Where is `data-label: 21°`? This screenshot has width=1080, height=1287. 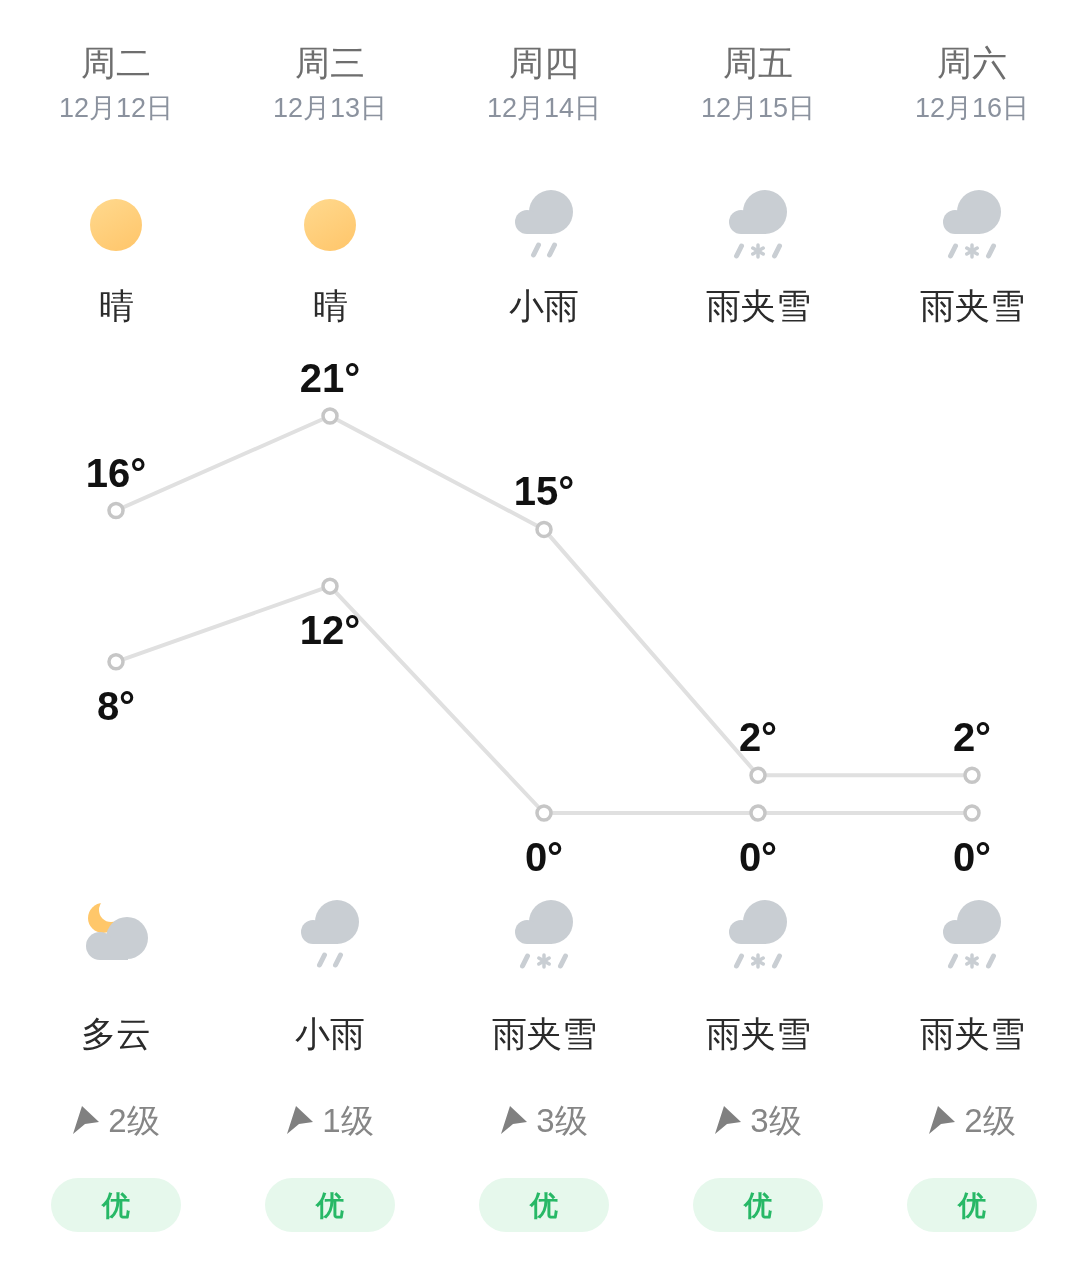
data-label: 21° is located at coordinates (330, 378).